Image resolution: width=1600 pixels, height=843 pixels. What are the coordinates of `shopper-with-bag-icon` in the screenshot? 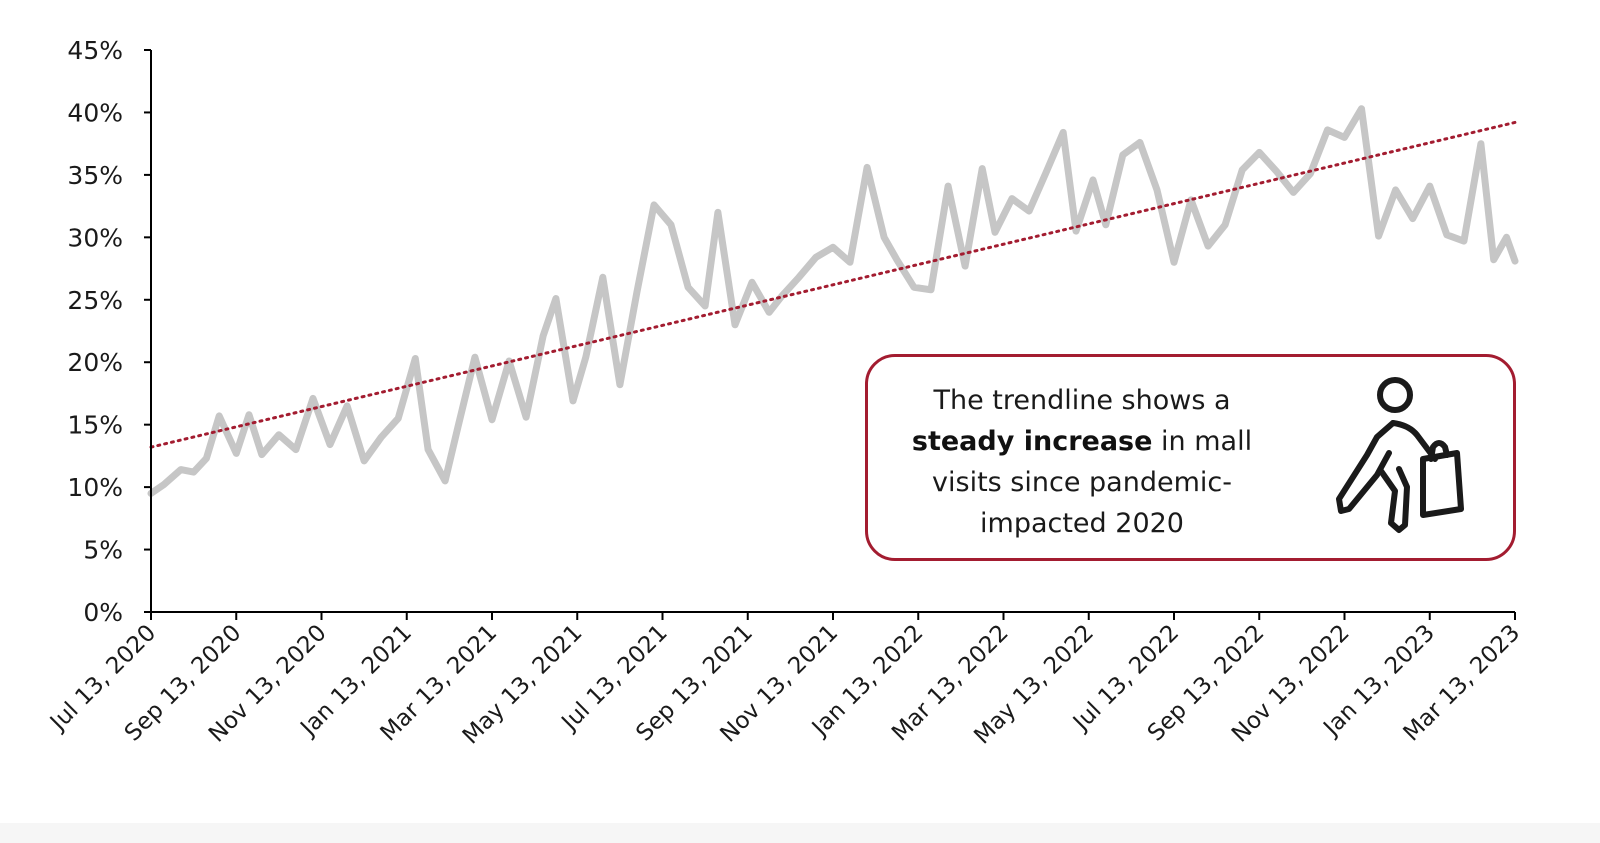 It's located at (1400, 455).